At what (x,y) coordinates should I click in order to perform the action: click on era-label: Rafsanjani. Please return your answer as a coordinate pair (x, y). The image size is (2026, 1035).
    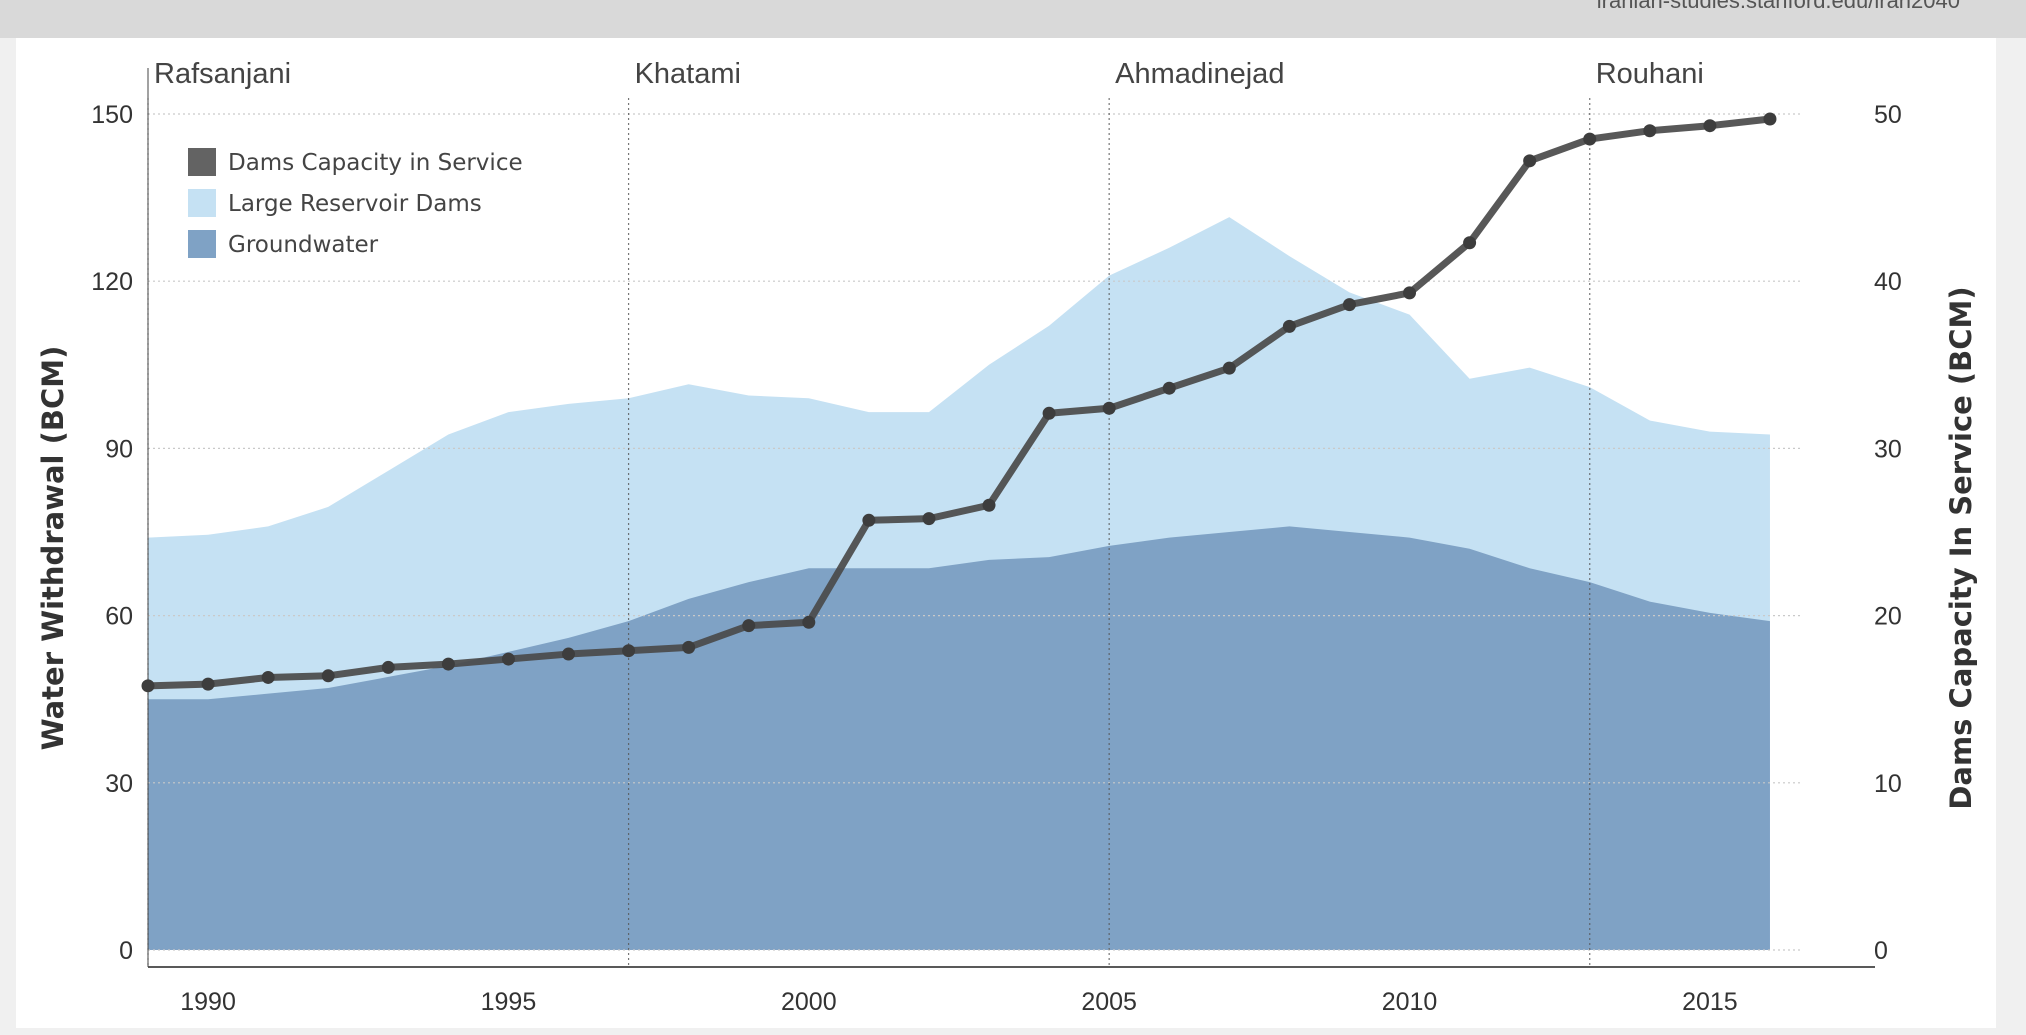
    Looking at the image, I should click on (222, 74).